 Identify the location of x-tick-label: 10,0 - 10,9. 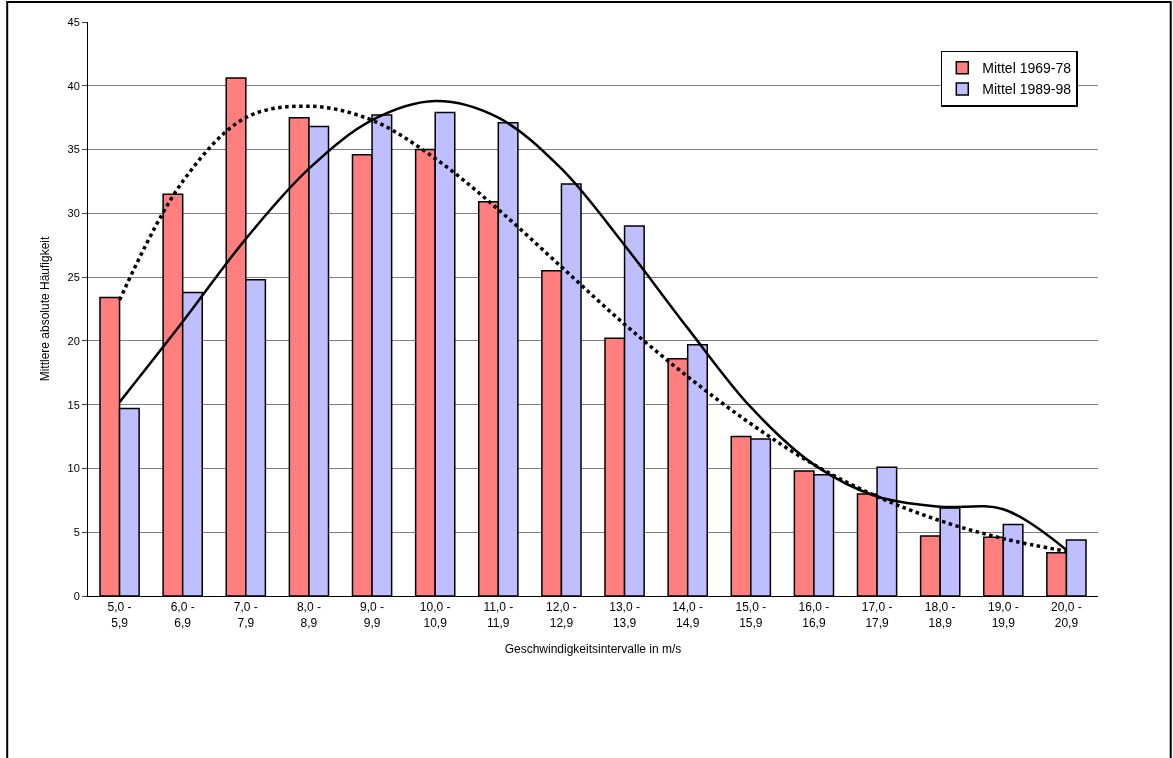
(435, 615).